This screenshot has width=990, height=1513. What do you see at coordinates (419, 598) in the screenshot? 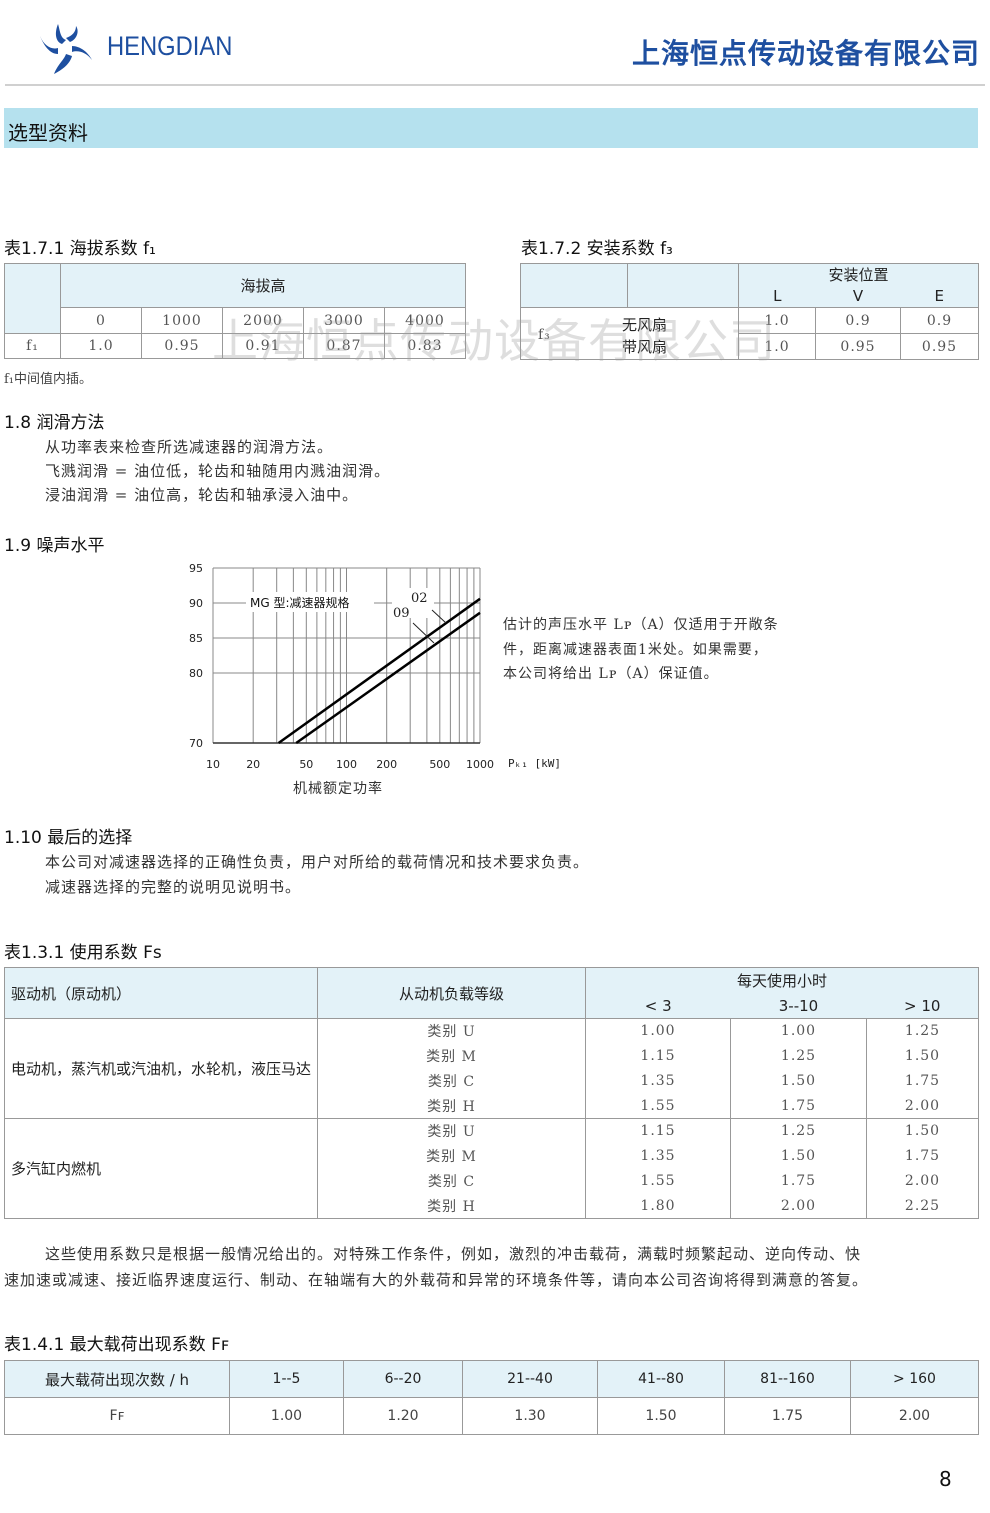
I see `series-label-02: 02` at bounding box center [419, 598].